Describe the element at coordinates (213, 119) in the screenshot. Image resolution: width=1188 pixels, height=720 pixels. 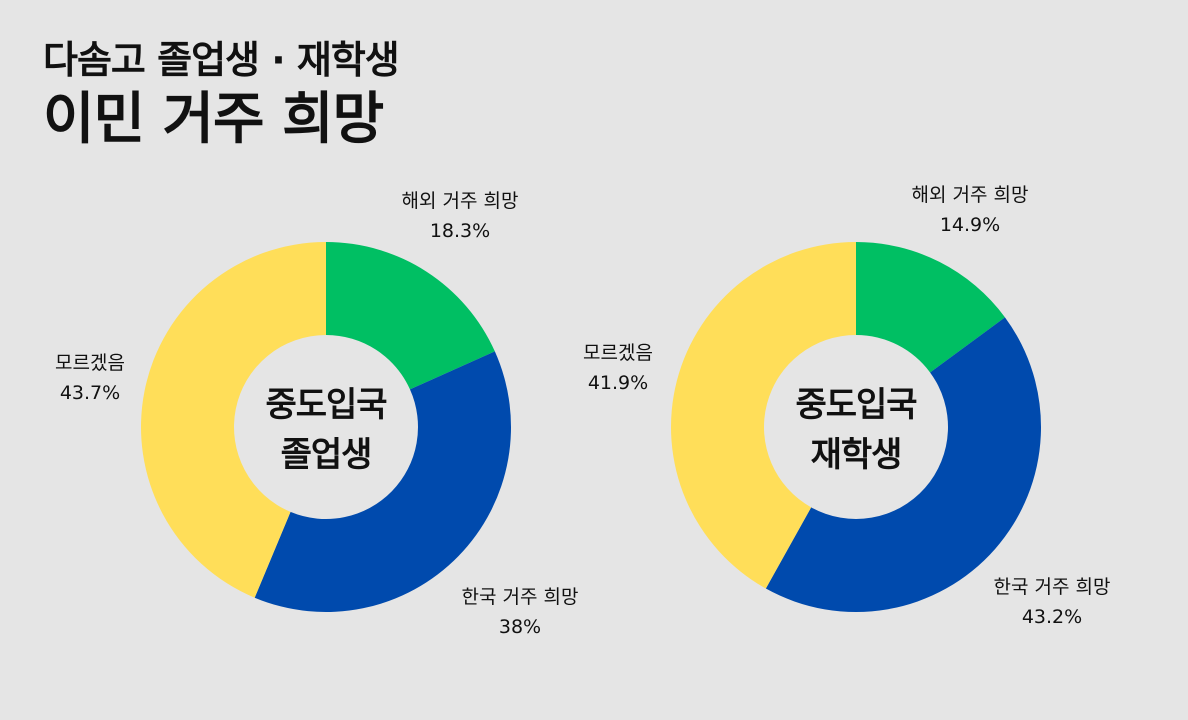
I see `page-title: 이민 거주 희망` at that location.